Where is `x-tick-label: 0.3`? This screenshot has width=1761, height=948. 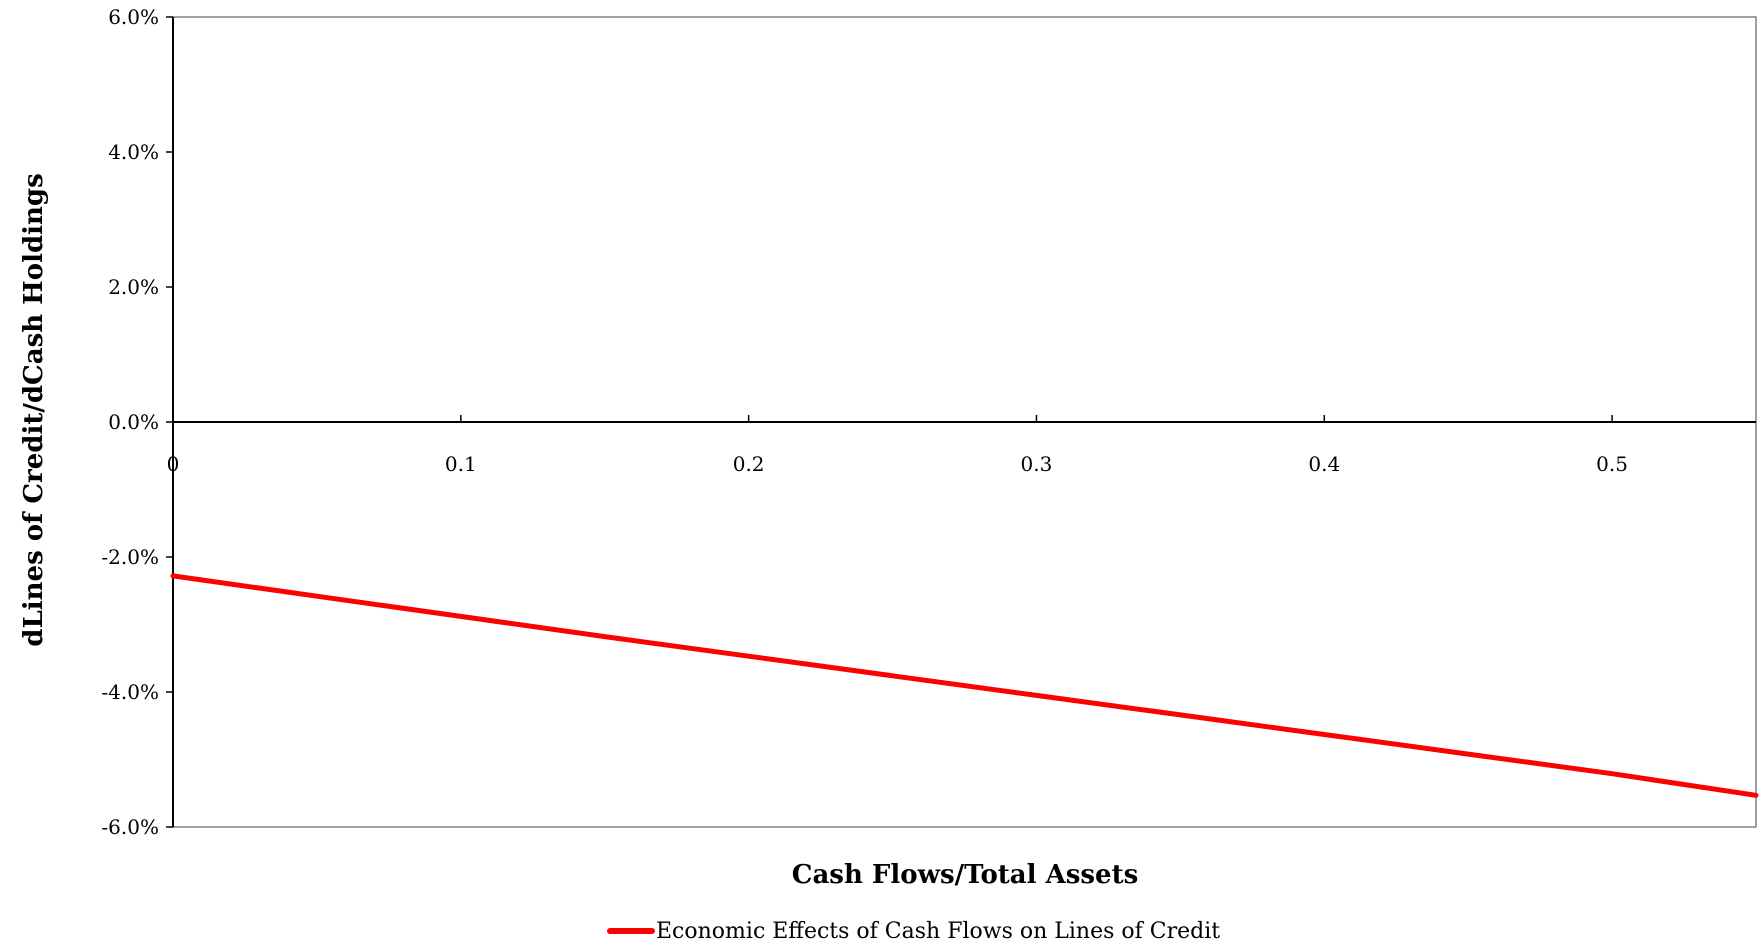 x-tick-label: 0.3 is located at coordinates (1037, 464).